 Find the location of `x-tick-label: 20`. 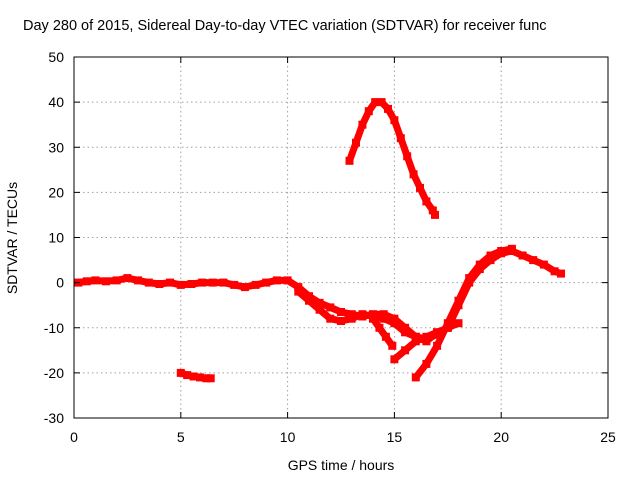

x-tick-label: 20 is located at coordinates (501, 437).